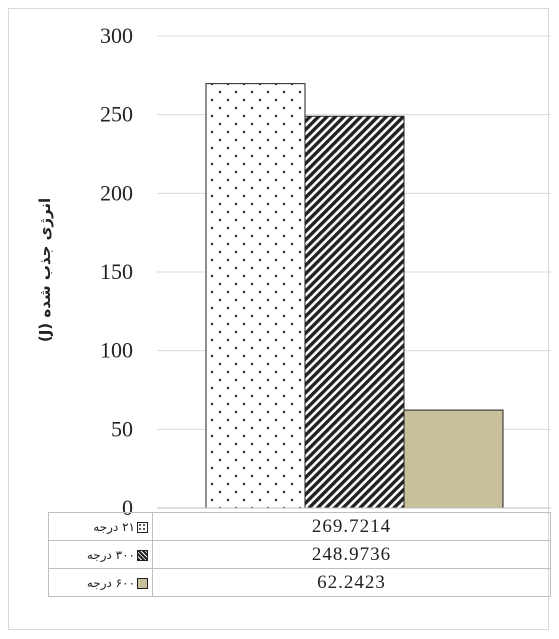 Image resolution: width=559 pixels, height=639 pixels. I want to click on y-tick-label: 150, so click(116, 271).